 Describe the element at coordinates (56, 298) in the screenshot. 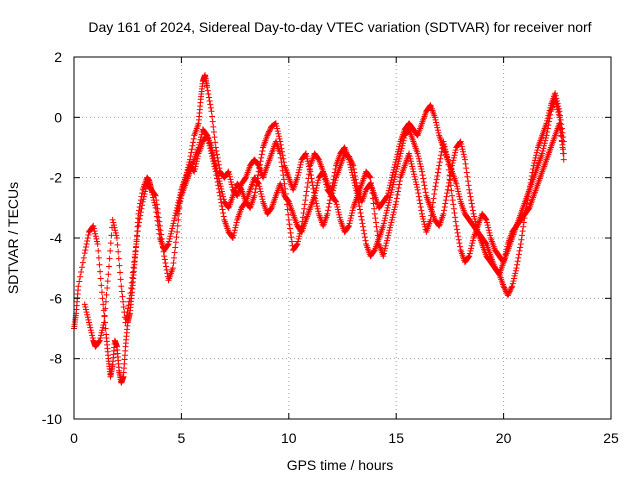

I see `y-tick-label: -6` at that location.